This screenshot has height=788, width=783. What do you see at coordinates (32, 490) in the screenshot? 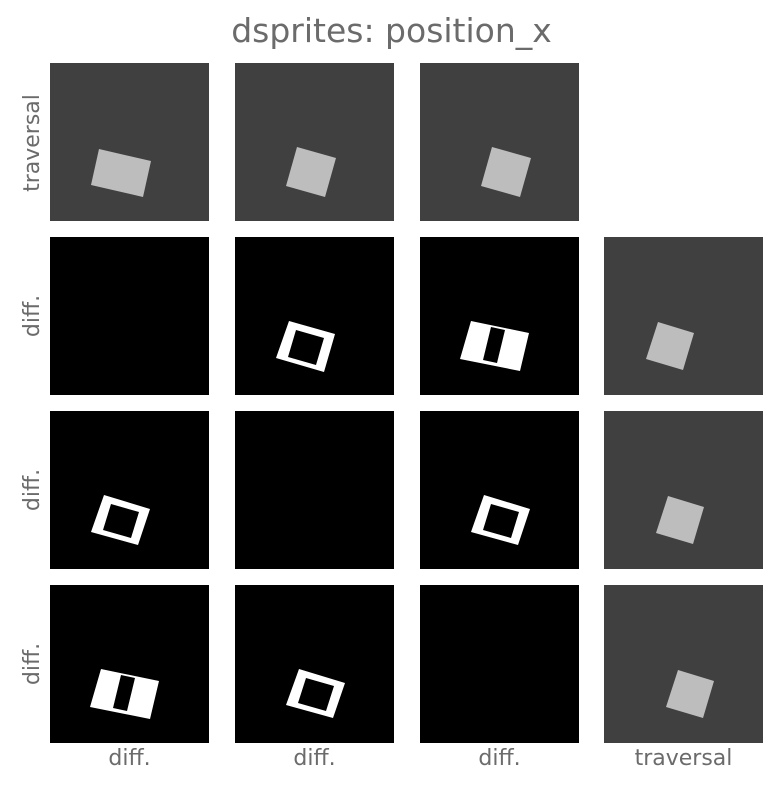
I see `row-label-diff-2: diff.` at bounding box center [32, 490].